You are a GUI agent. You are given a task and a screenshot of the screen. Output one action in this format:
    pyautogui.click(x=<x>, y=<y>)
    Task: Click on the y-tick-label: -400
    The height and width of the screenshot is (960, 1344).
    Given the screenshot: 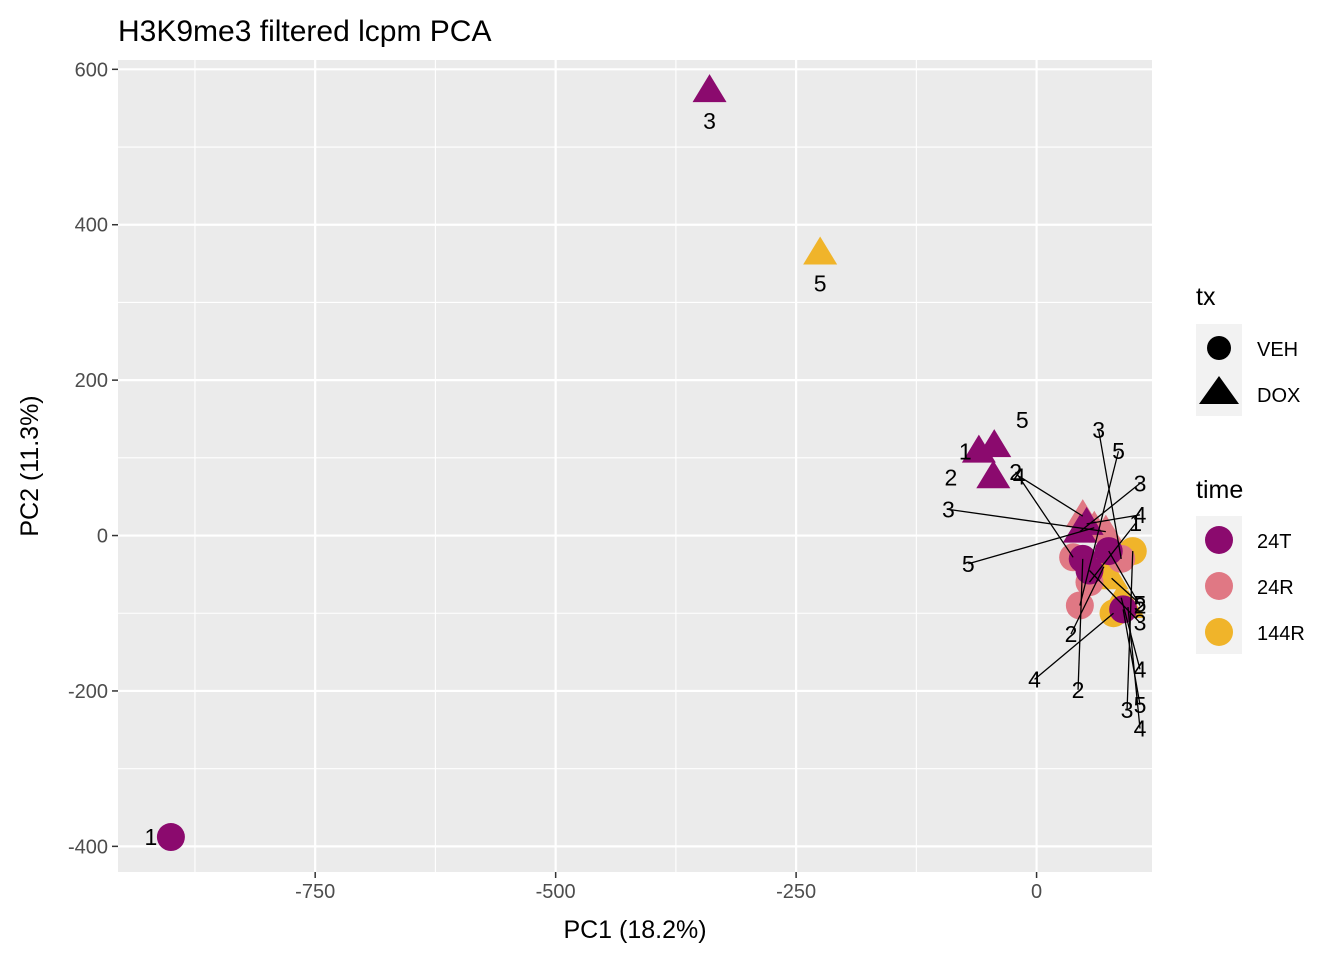 What is the action you would take?
    pyautogui.click(x=88, y=847)
    